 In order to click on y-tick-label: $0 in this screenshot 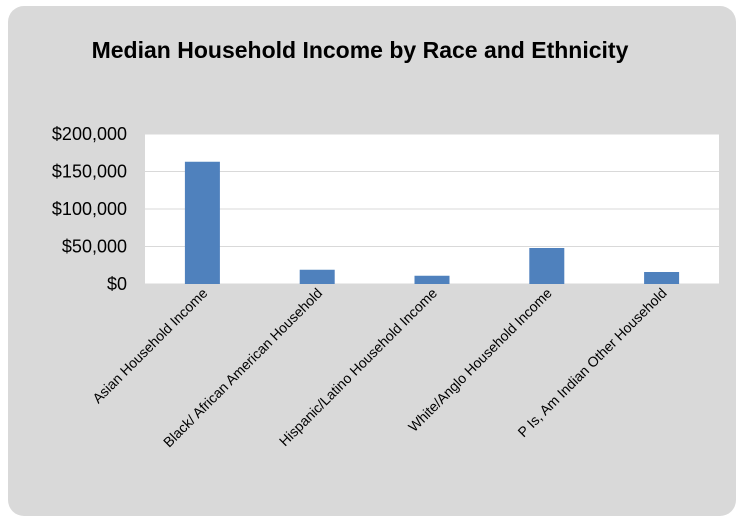, I will do `click(117, 284)`.